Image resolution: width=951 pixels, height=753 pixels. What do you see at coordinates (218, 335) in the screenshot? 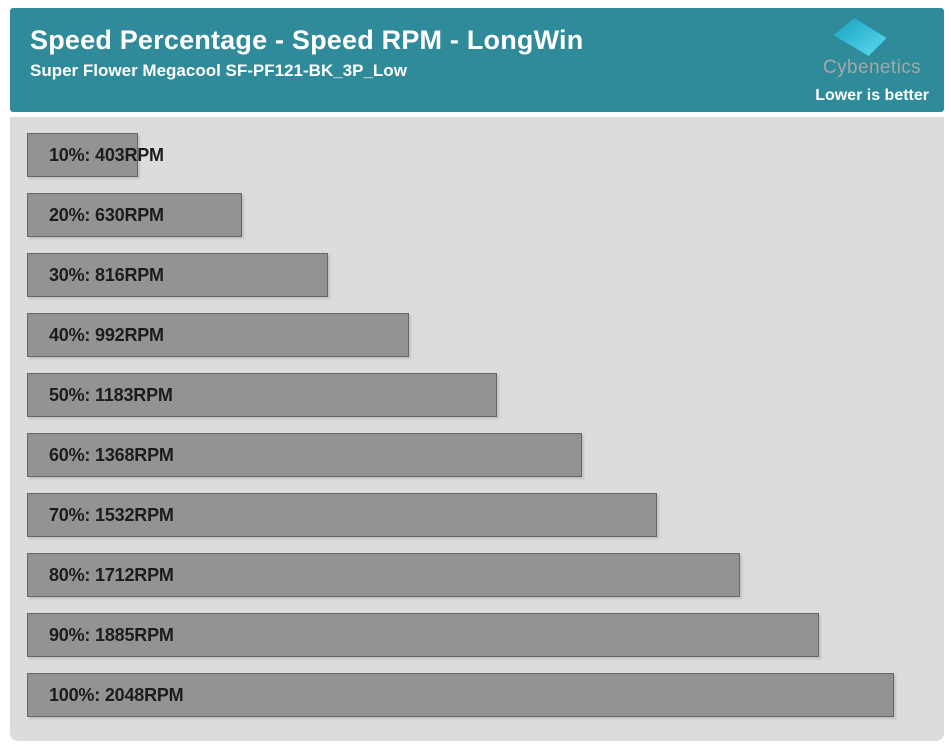
I see `bar-row-40pct: 40%: 992RPM` at bounding box center [218, 335].